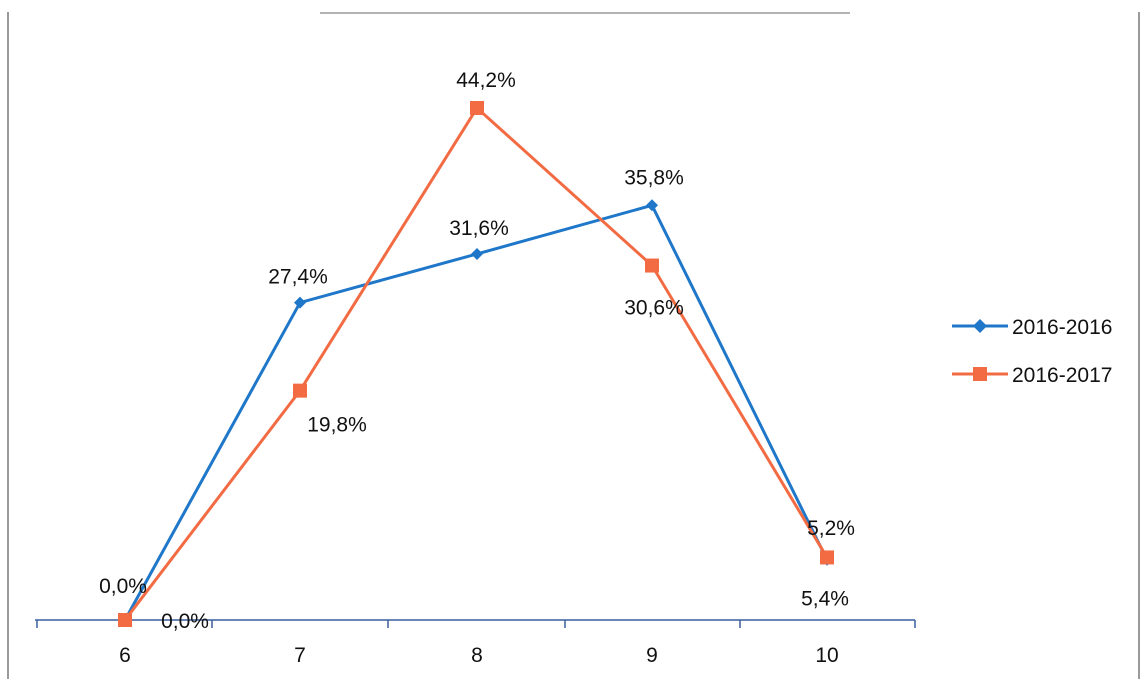 The image size is (1143, 679). What do you see at coordinates (337, 425) in the screenshot?
I see `data-label: 19,8%` at bounding box center [337, 425].